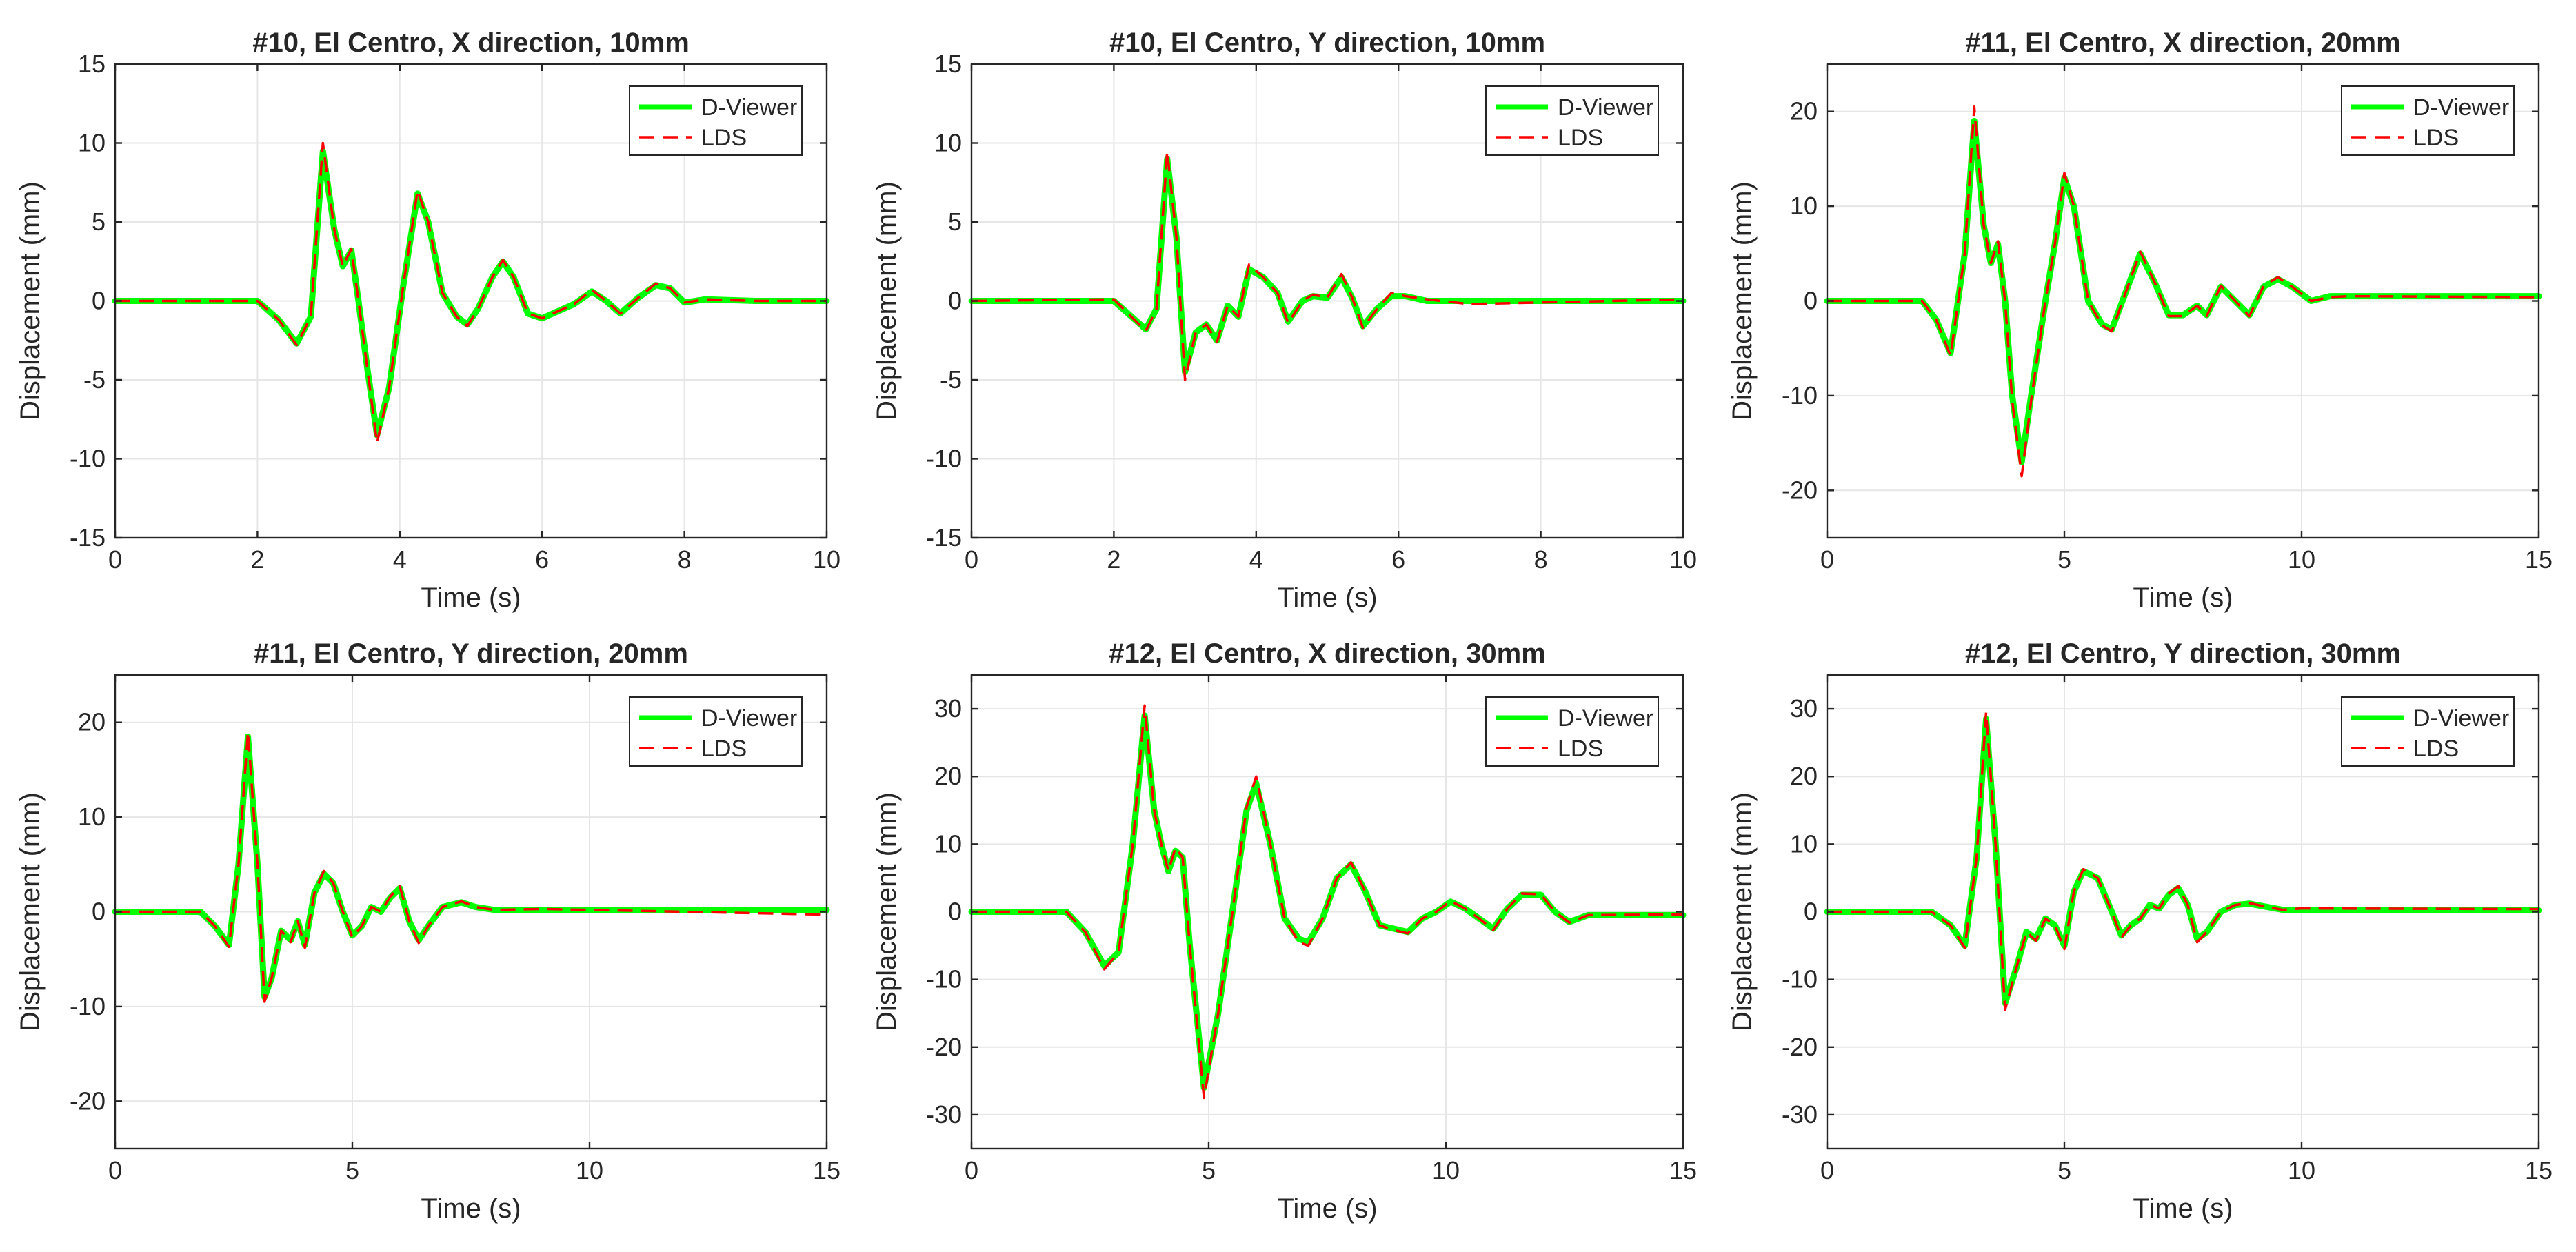  I want to click on chart-title: #10, El Centro, Y direction, 10mm, so click(1327, 43).